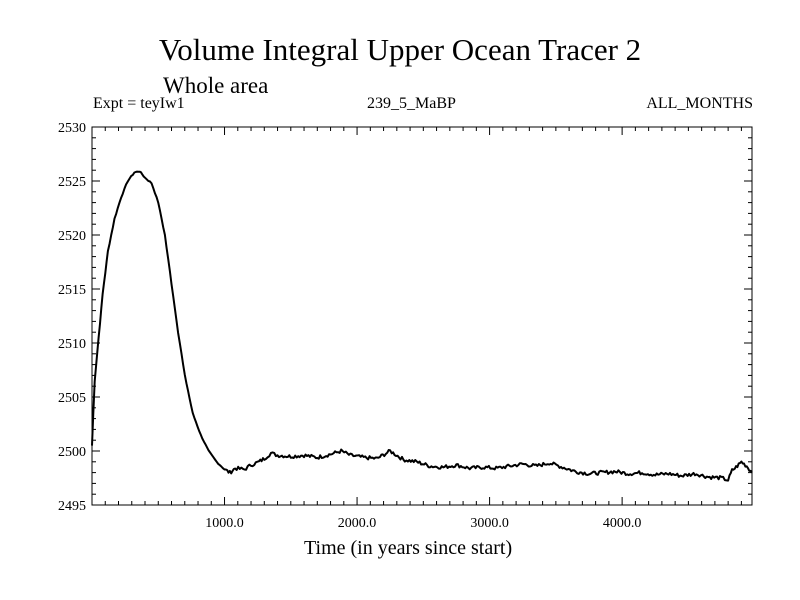  I want to click on y-tick-label: 2510, so click(72, 344).